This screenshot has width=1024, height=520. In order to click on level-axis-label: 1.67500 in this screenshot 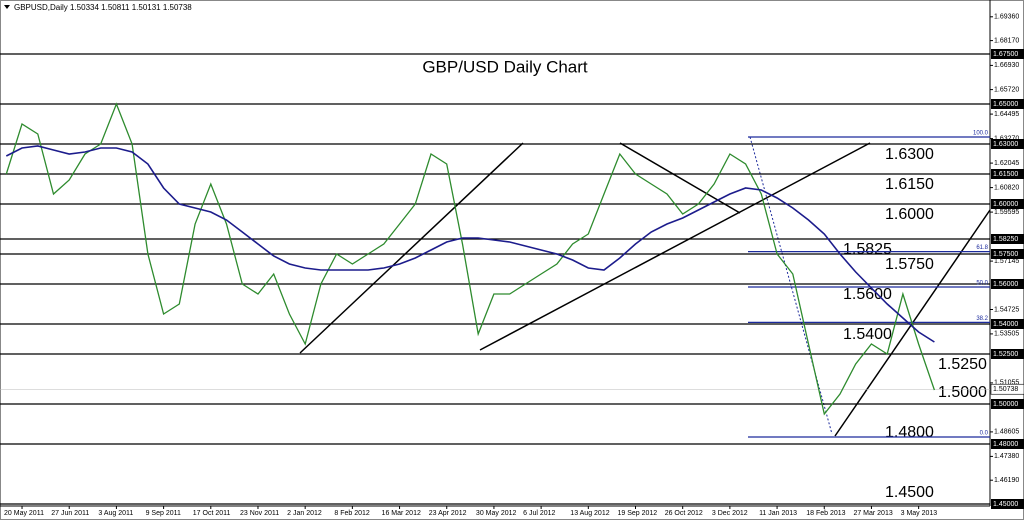, I will do `click(1005, 54)`.